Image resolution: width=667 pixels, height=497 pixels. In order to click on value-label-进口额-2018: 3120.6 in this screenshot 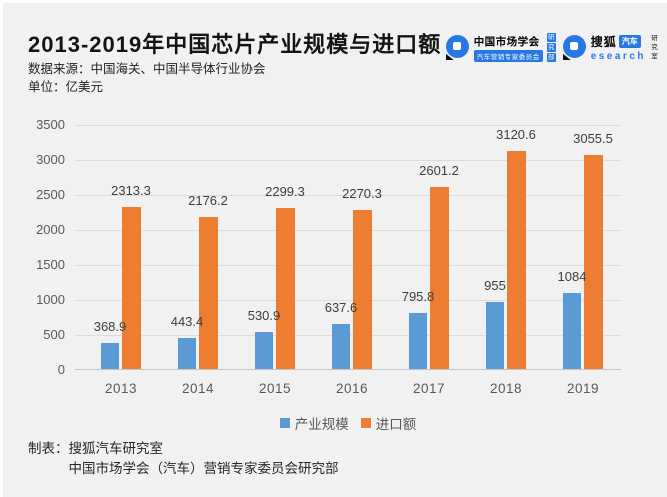, I will do `click(516, 134)`.